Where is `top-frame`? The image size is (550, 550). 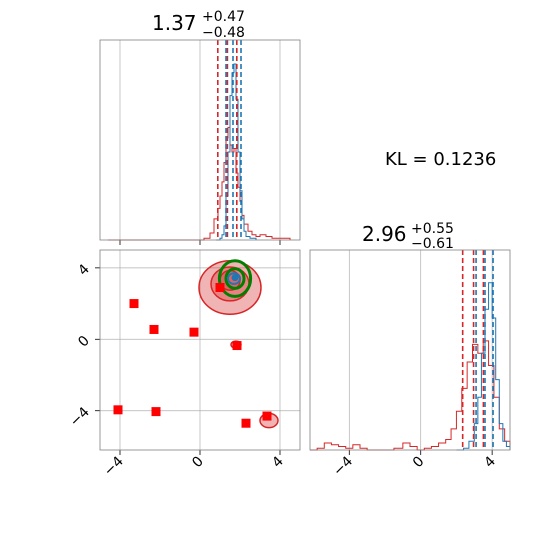
top-frame is located at coordinates (200, 140).